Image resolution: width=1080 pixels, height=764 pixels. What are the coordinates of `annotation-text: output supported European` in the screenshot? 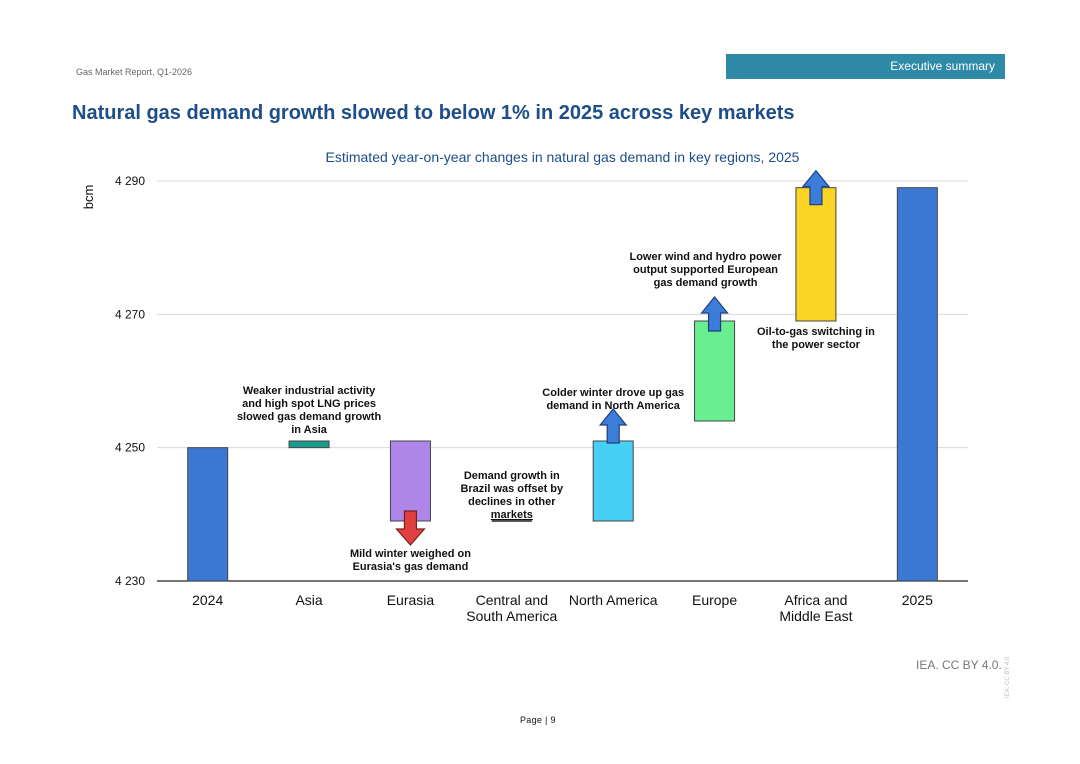 It's located at (705, 270).